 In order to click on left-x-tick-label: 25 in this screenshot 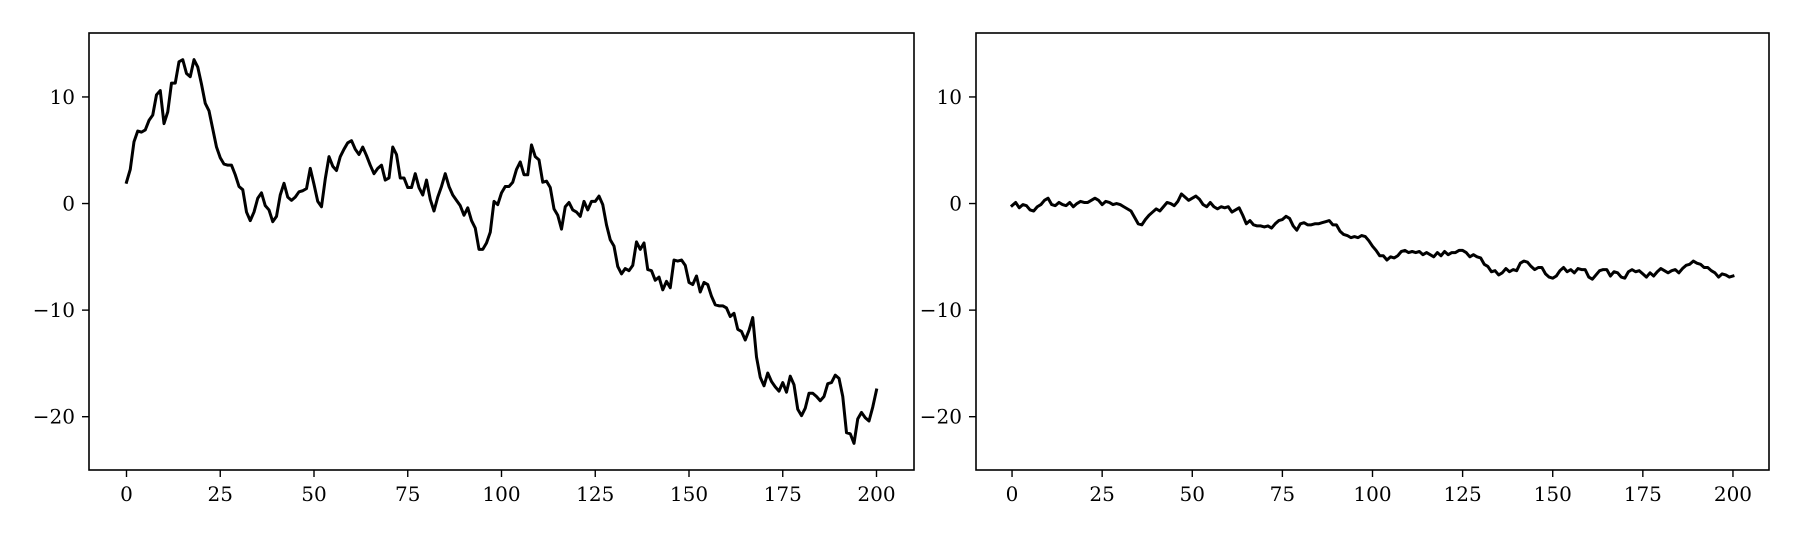, I will do `click(220, 494)`.